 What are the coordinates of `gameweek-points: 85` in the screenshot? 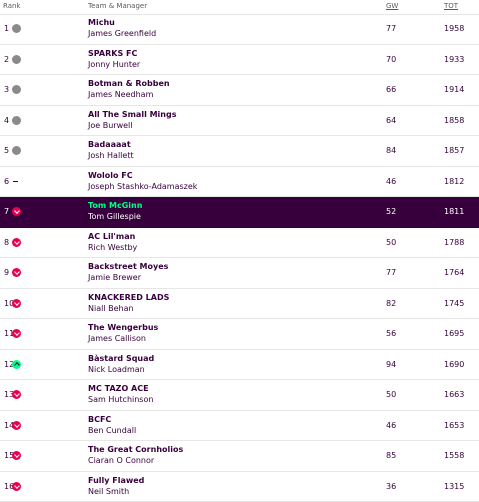 It's located at (391, 456).